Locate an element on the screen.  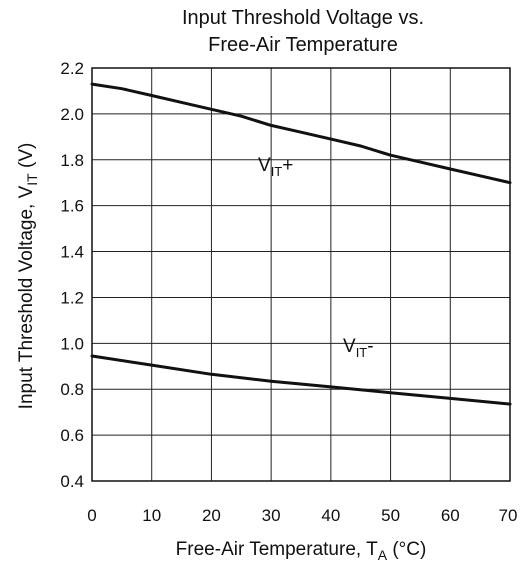
x-tick-label: 20 is located at coordinates (211, 515).